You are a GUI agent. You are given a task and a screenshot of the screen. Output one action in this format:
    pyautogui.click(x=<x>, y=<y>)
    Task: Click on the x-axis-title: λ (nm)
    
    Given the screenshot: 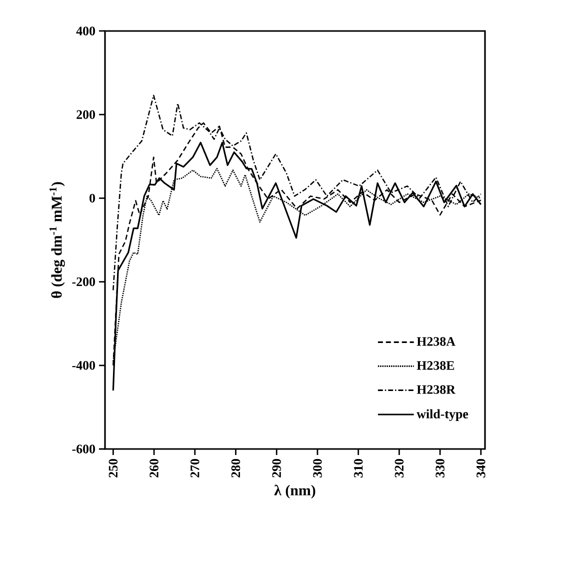 What is the action you would take?
    pyautogui.click(x=295, y=491)
    